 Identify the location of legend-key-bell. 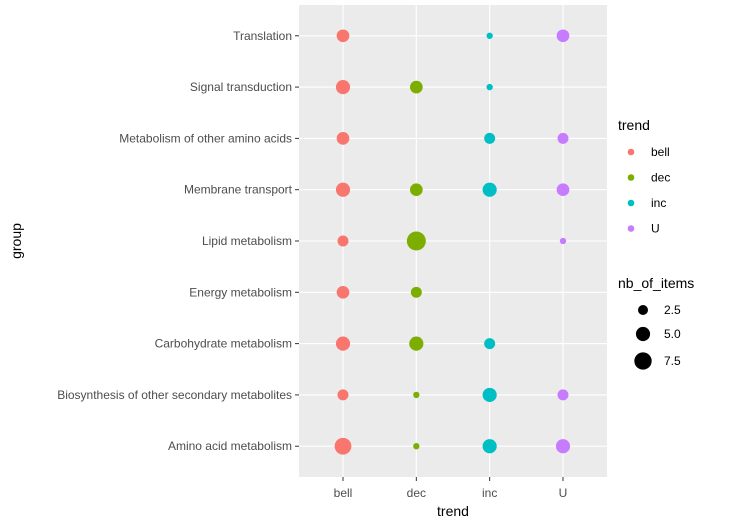
(631, 152).